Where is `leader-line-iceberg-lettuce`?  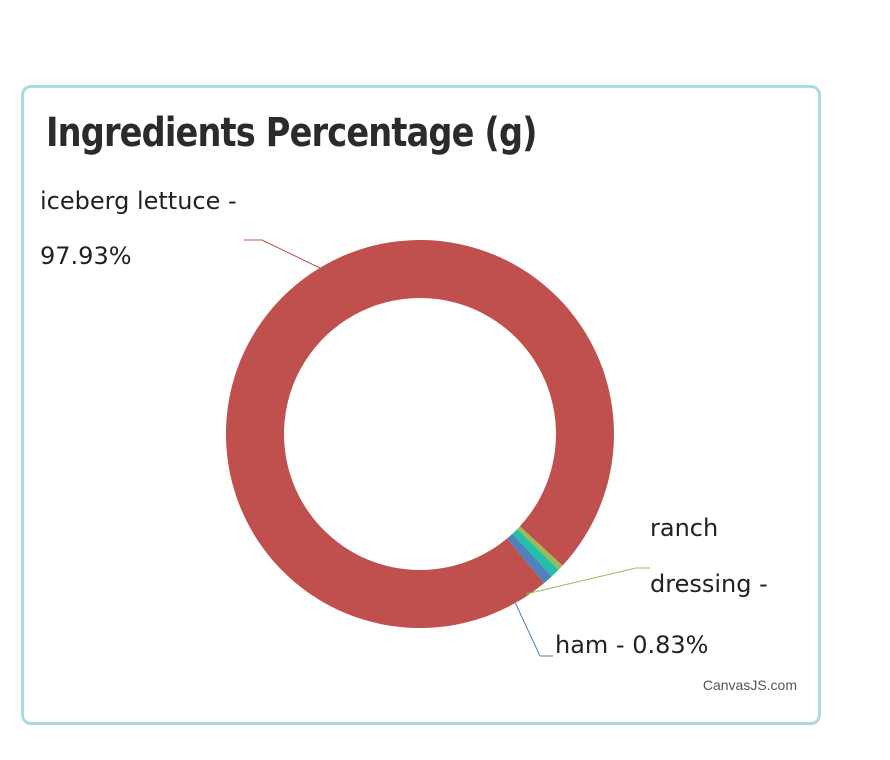
leader-line-iceberg-lettuce is located at coordinates (282, 254).